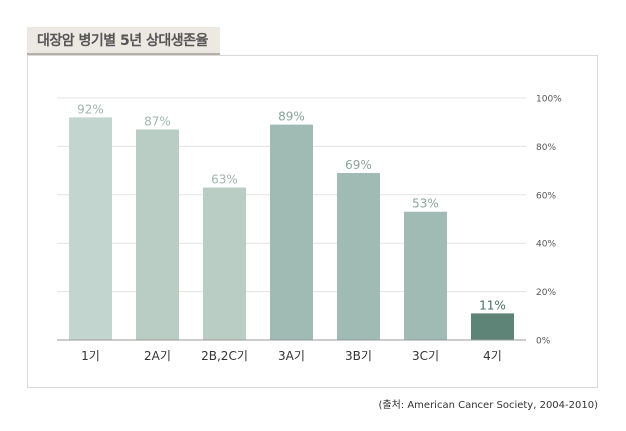 The image size is (626, 431). I want to click on data-label: 89%, so click(291, 117).